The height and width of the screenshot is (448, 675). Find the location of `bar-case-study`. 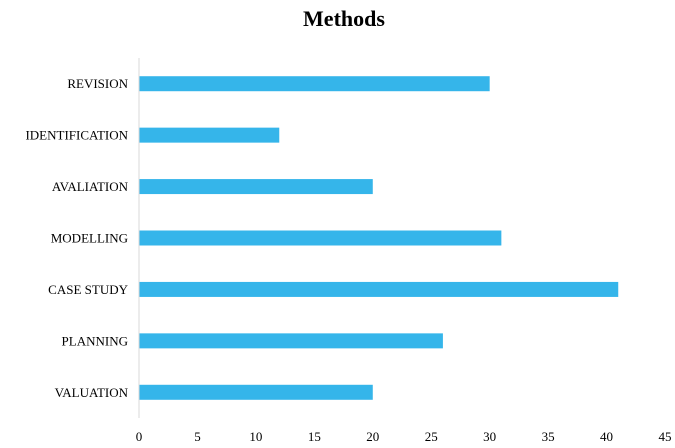

bar-case-study is located at coordinates (379, 289).